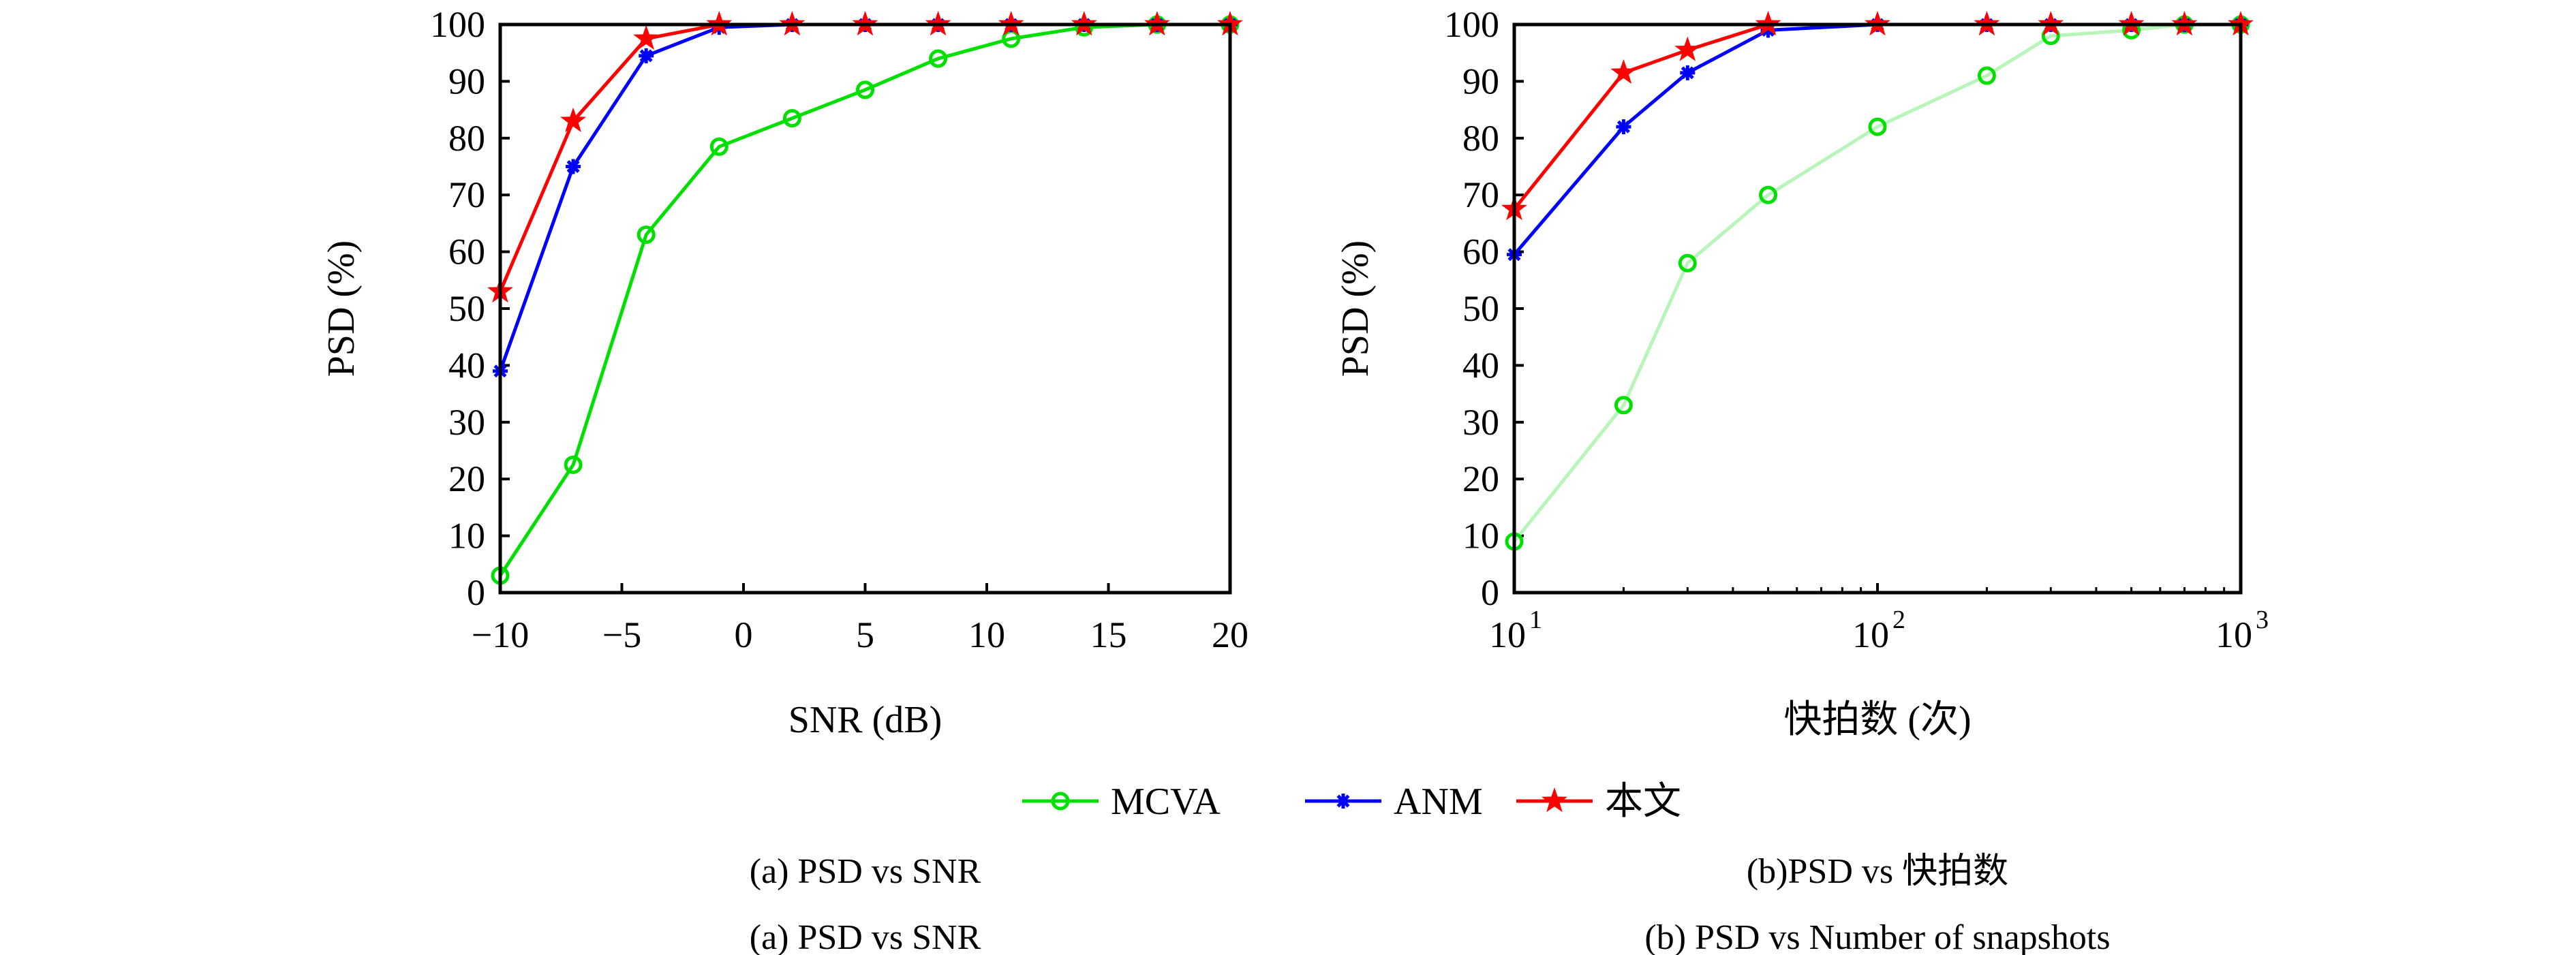 Image resolution: width=2576 pixels, height=955 pixels. What do you see at coordinates (1598, 802) in the screenshot?
I see `legend-entry-本文: 本文` at bounding box center [1598, 802].